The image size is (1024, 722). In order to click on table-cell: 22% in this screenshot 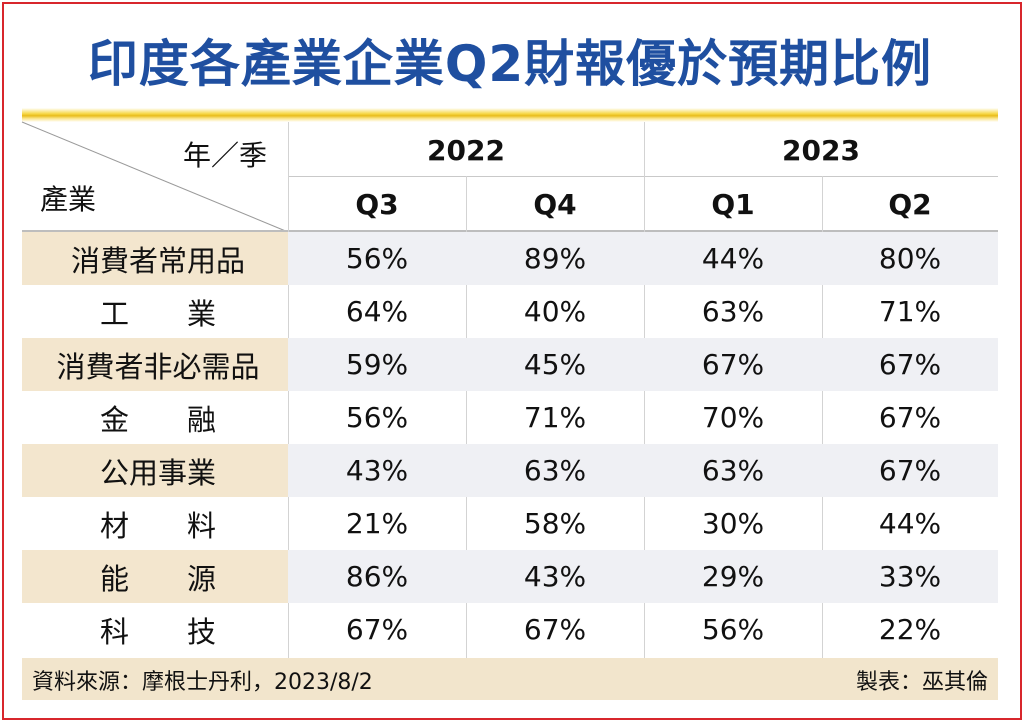, I will do `click(910, 629)`.